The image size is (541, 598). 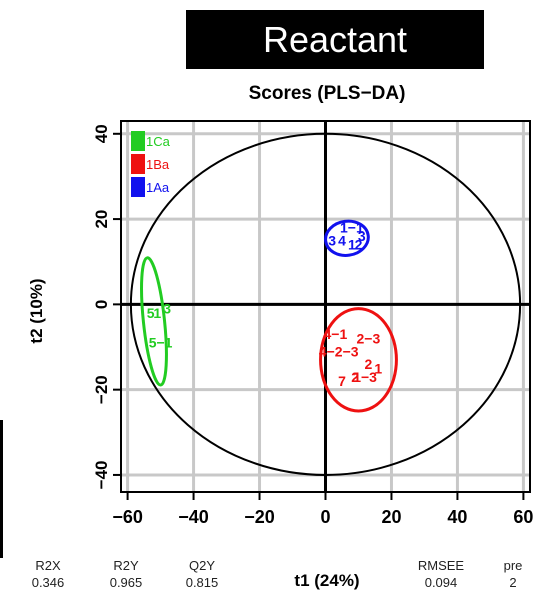 I want to click on data-point-1Ba: 7, so click(x=342, y=381).